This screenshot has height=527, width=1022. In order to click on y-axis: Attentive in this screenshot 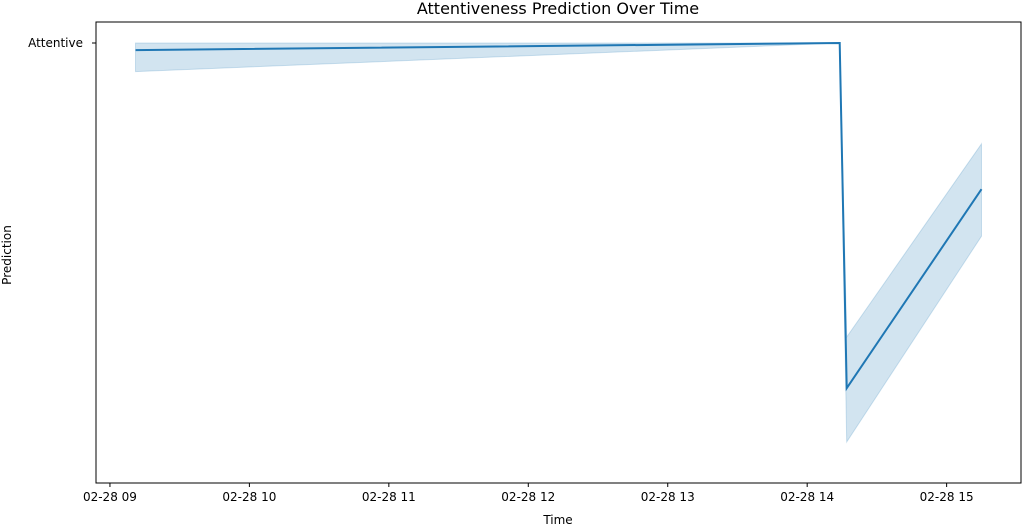, I will do `click(62, 43)`.